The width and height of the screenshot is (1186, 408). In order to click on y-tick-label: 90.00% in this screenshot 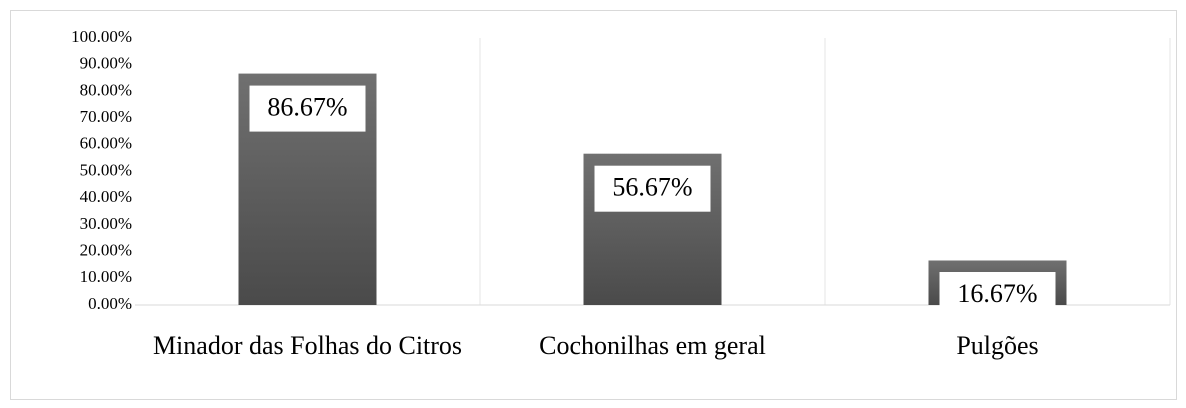, I will do `click(106, 63)`.